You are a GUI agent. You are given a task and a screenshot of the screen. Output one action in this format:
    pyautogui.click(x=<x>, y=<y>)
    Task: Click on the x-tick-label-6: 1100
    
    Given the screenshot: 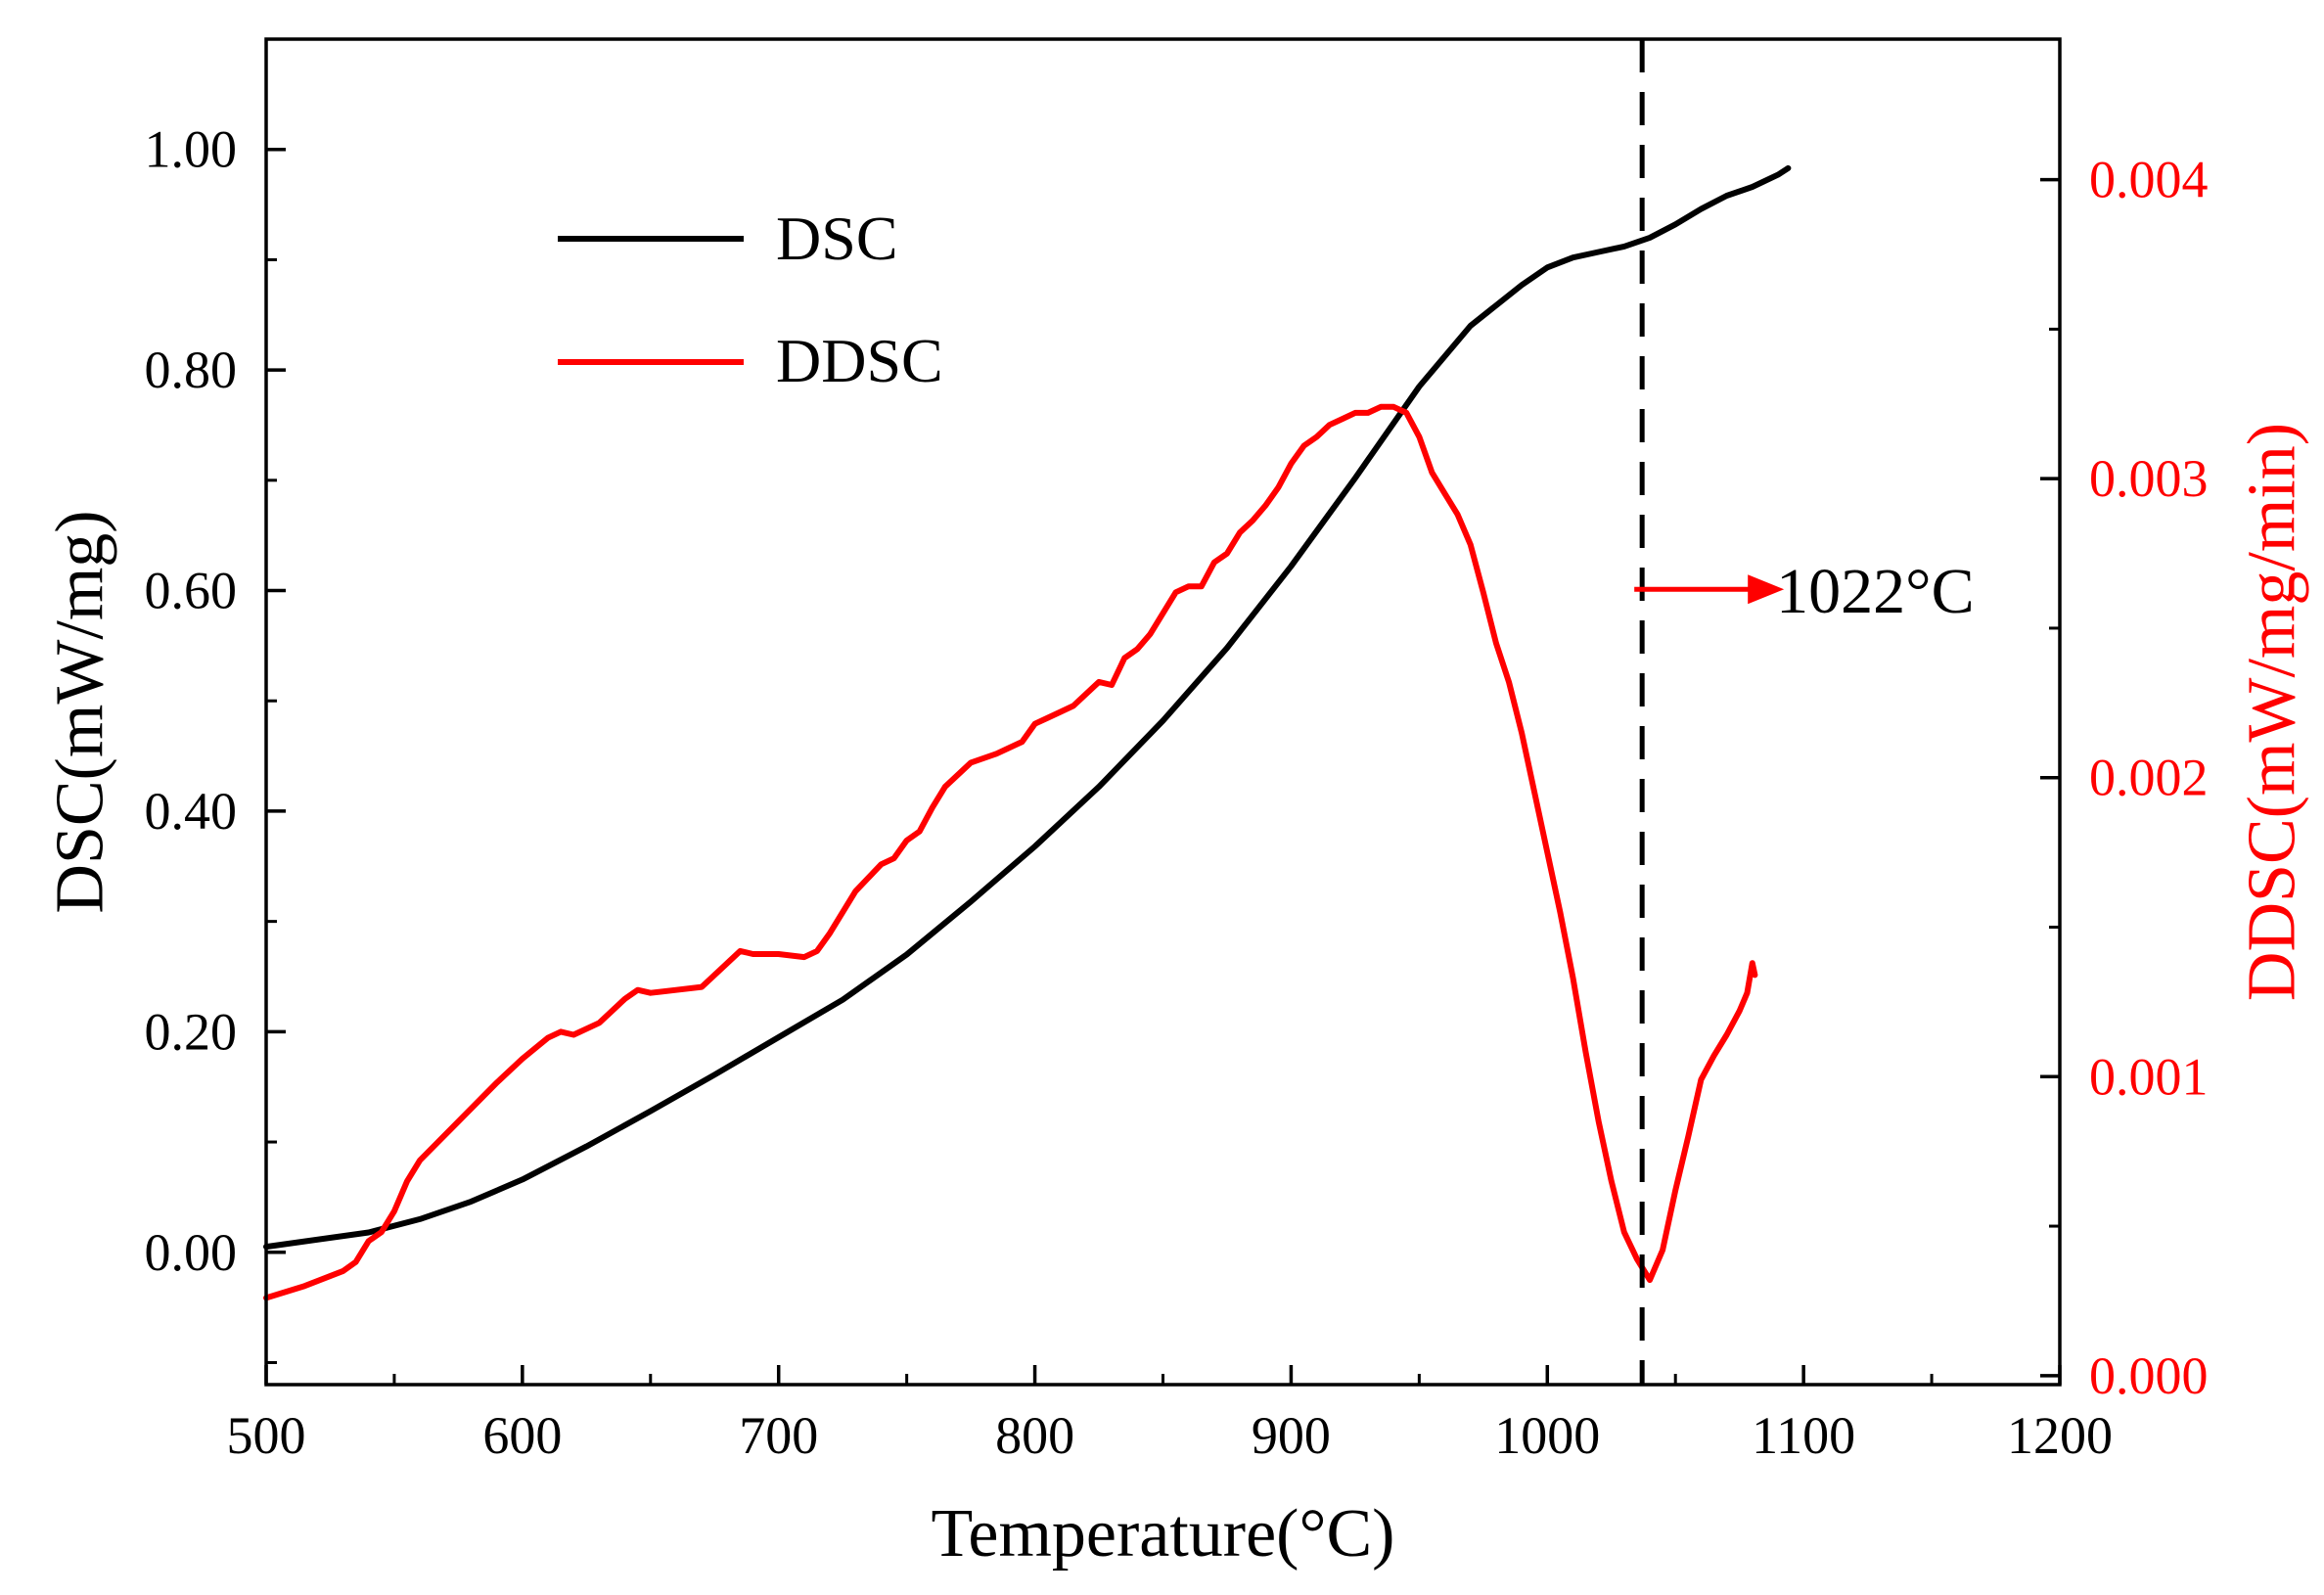 What is the action you would take?
    pyautogui.click(x=1804, y=1435)
    